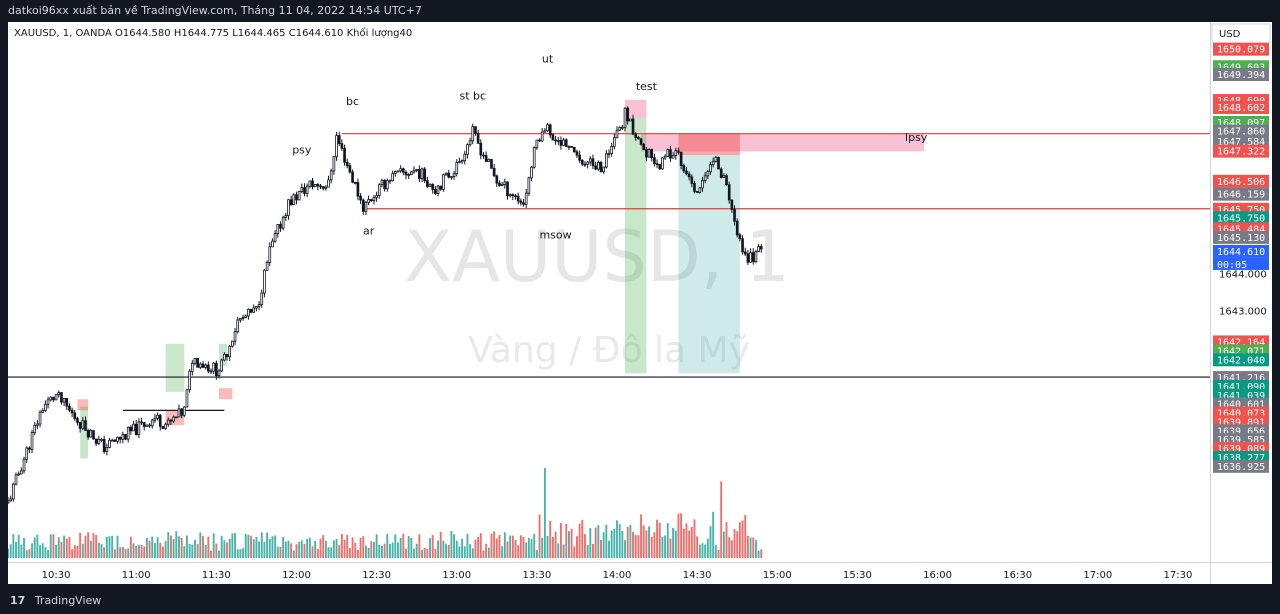 This screenshot has height=614, width=1280. What do you see at coordinates (548, 59) in the screenshot?
I see `annotation-label: ut` at bounding box center [548, 59].